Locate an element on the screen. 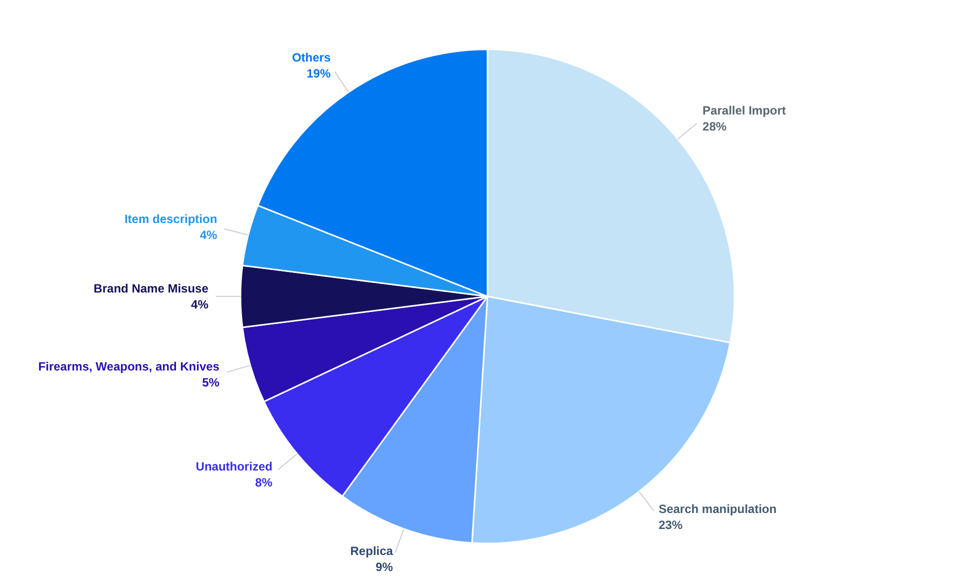 This screenshot has width=974, height=577. data-label: 8% is located at coordinates (264, 482).